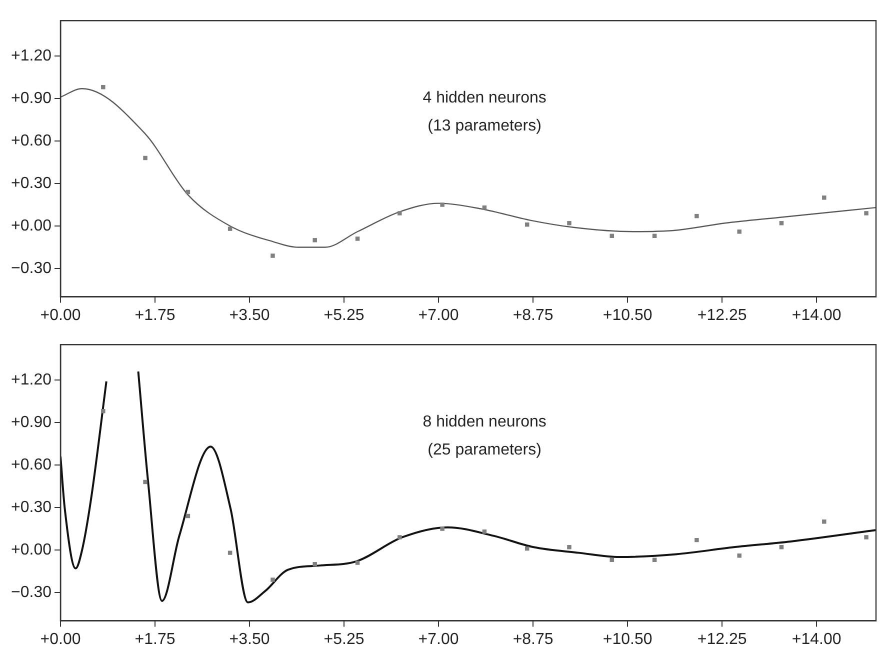 The height and width of the screenshot is (669, 892). What do you see at coordinates (484, 421) in the screenshot?
I see `annotation: 8 hidden neurons` at bounding box center [484, 421].